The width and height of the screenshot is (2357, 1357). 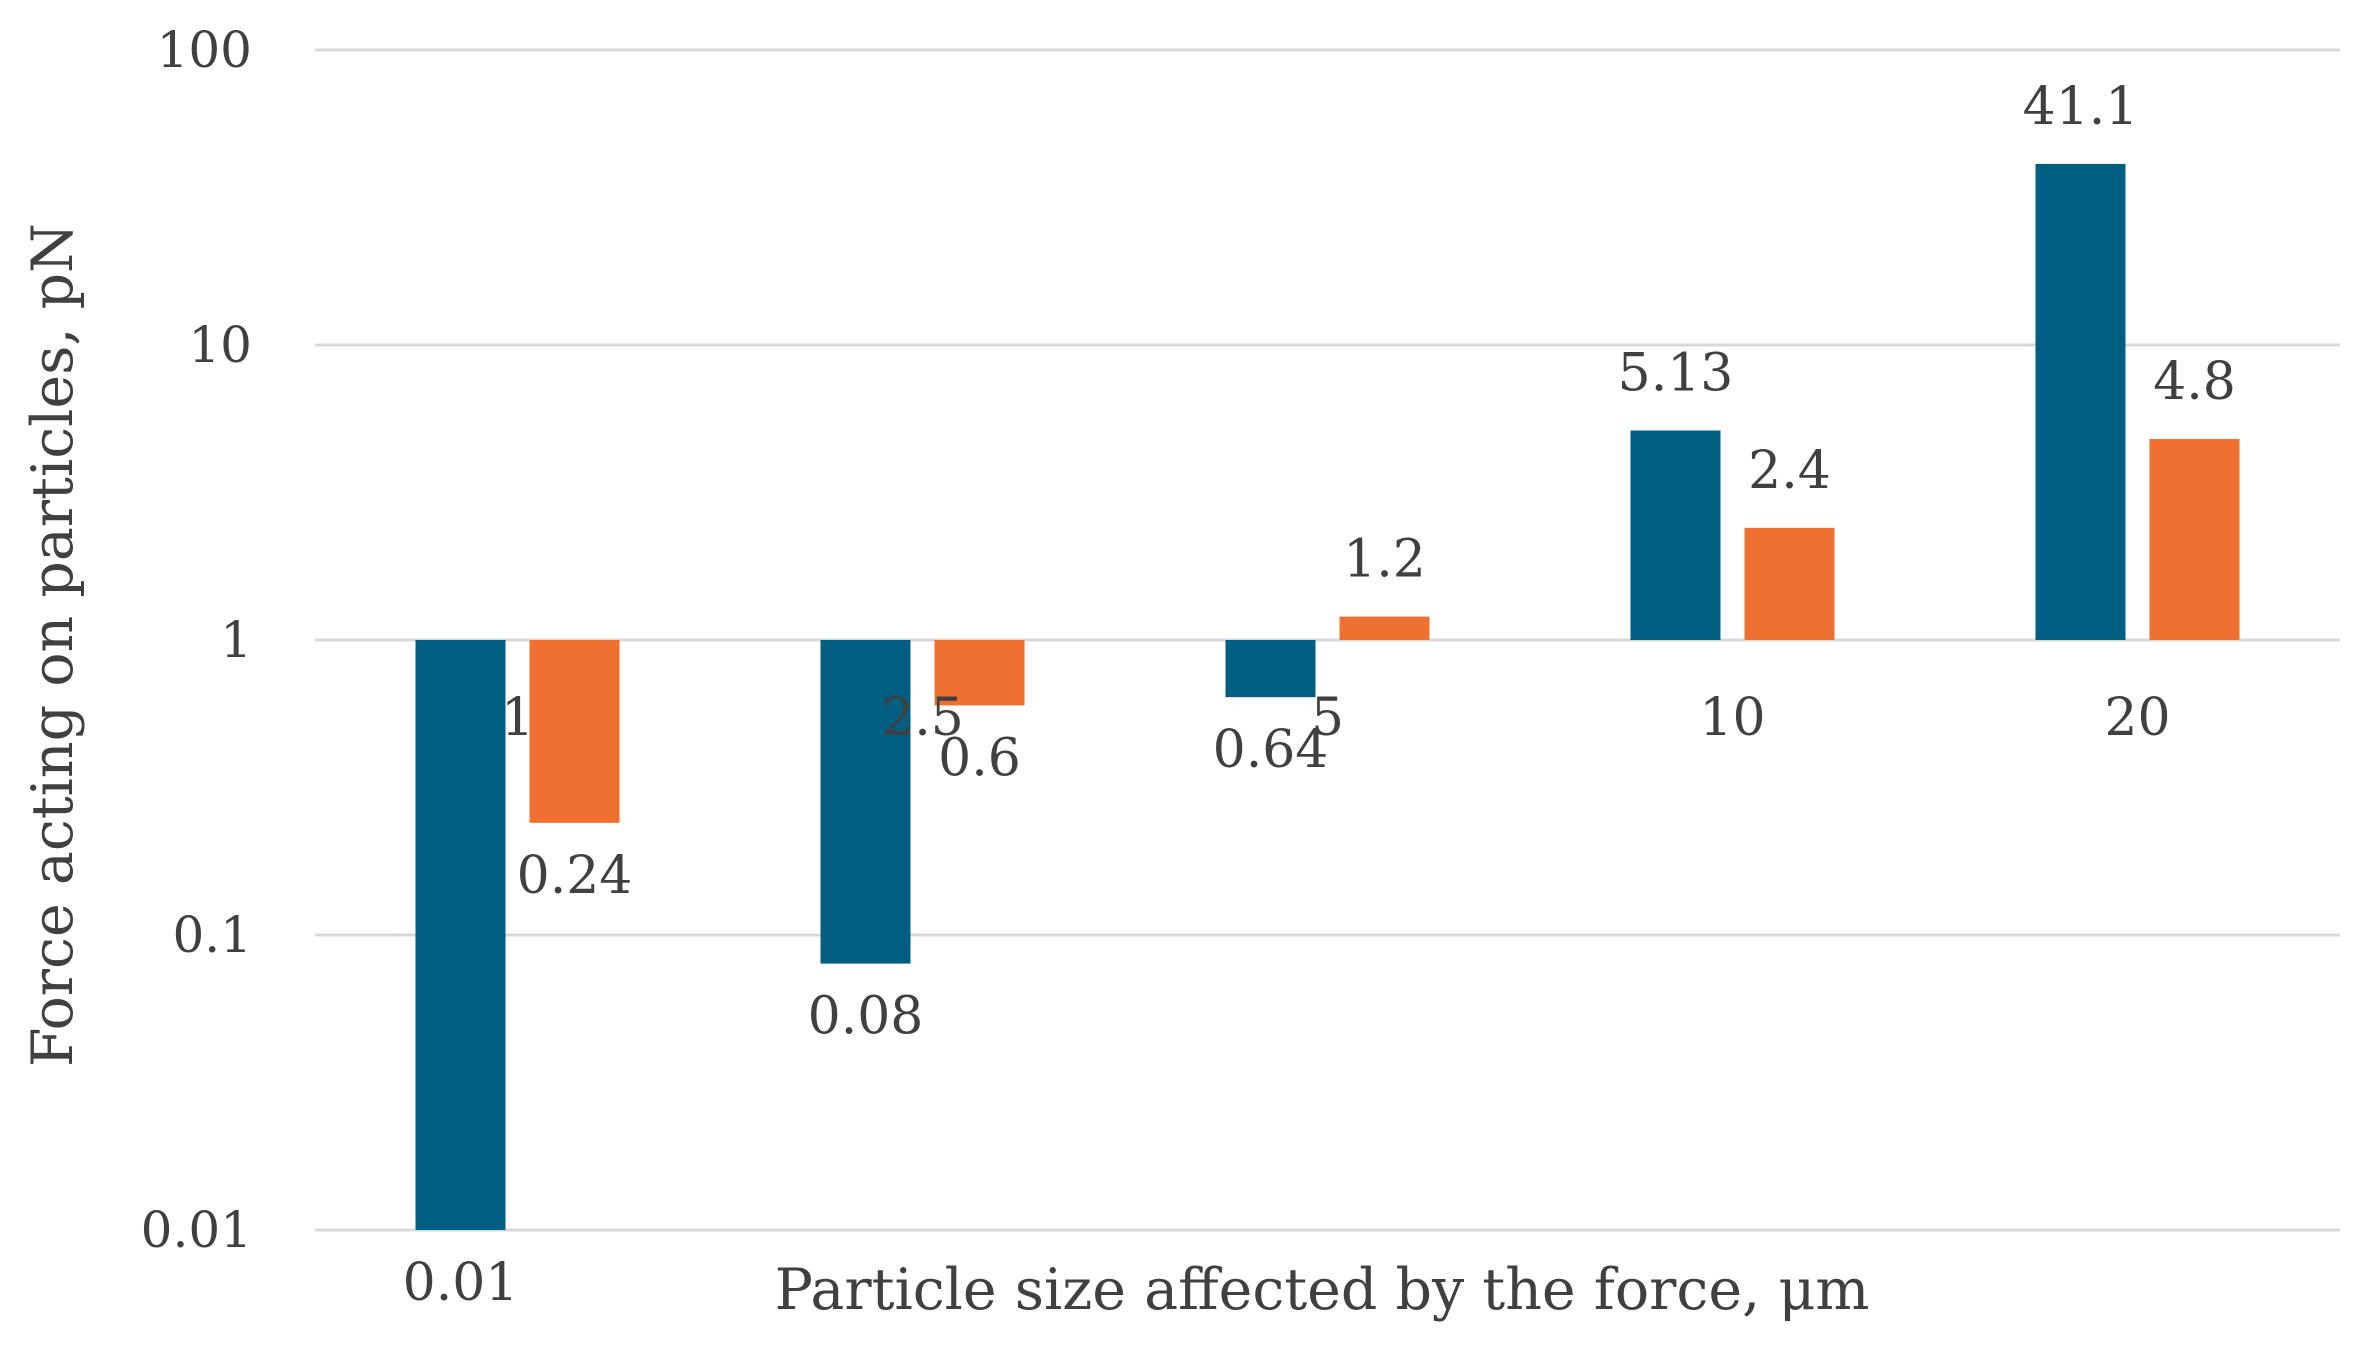 I want to click on category-label: 1, so click(x=517, y=718).